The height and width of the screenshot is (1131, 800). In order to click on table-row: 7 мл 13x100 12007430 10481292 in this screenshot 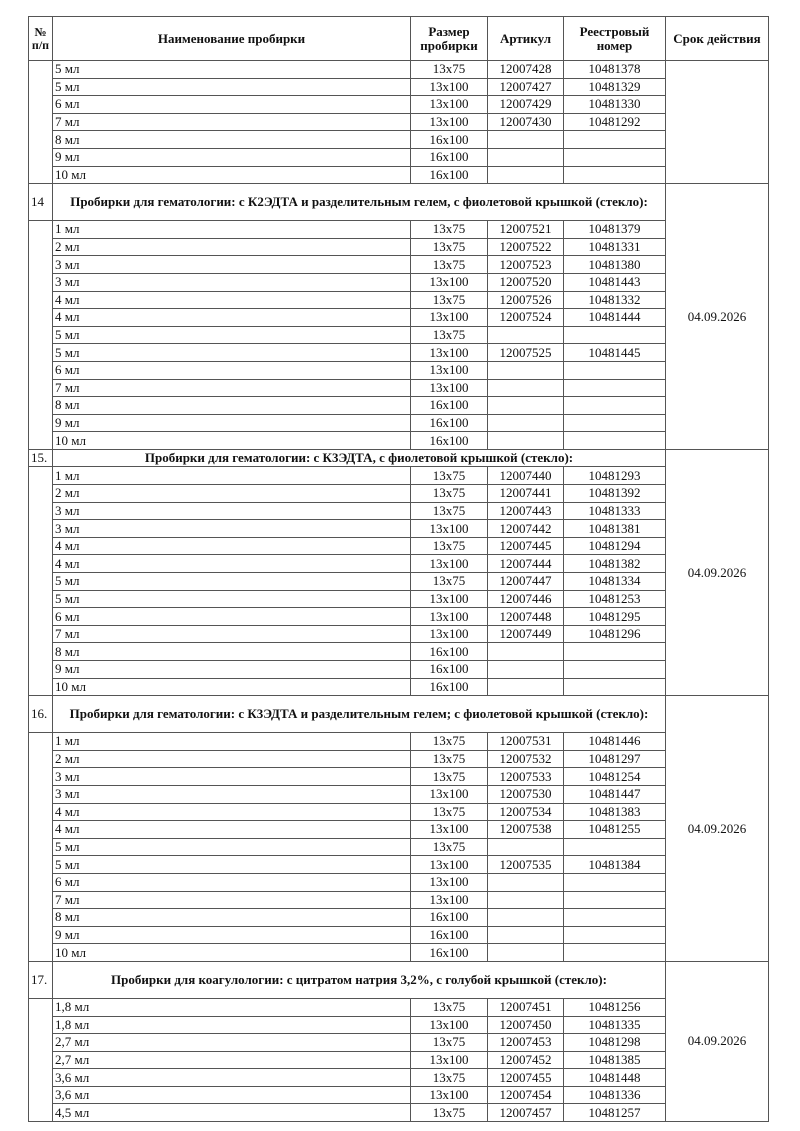, I will do `click(399, 122)`.